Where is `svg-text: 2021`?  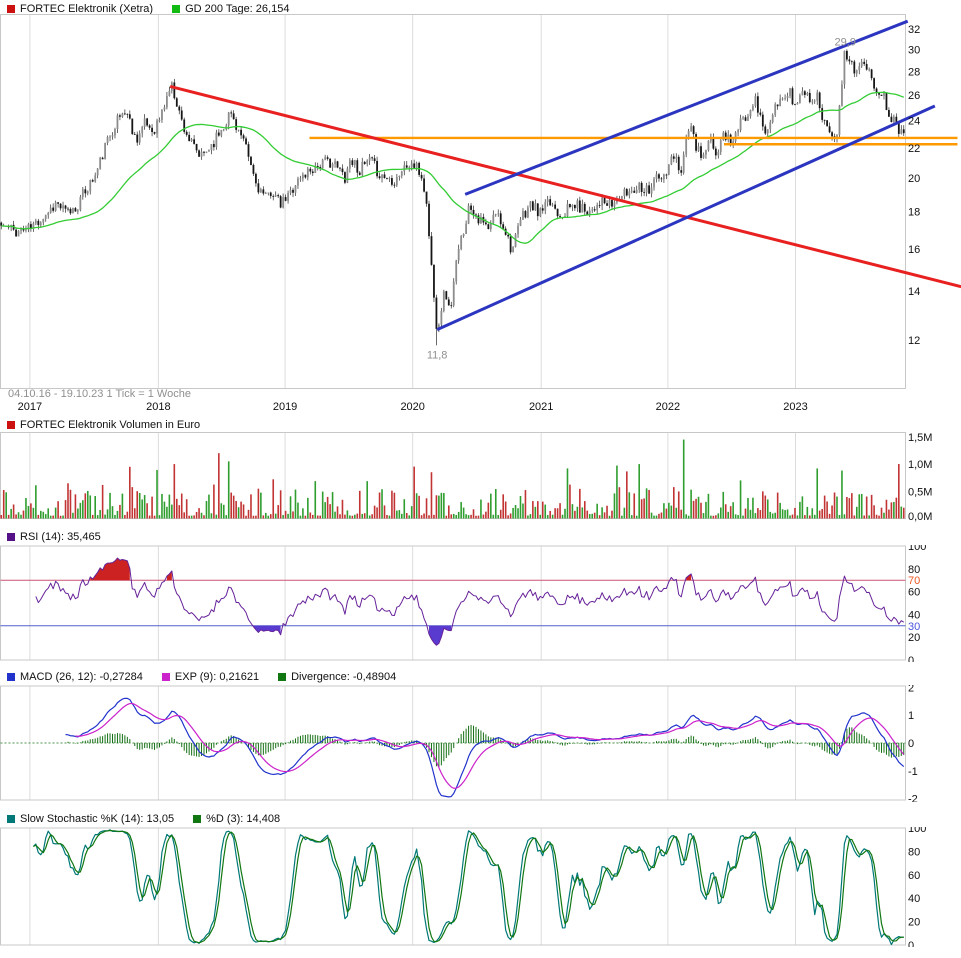
svg-text: 2021 is located at coordinates (541, 407).